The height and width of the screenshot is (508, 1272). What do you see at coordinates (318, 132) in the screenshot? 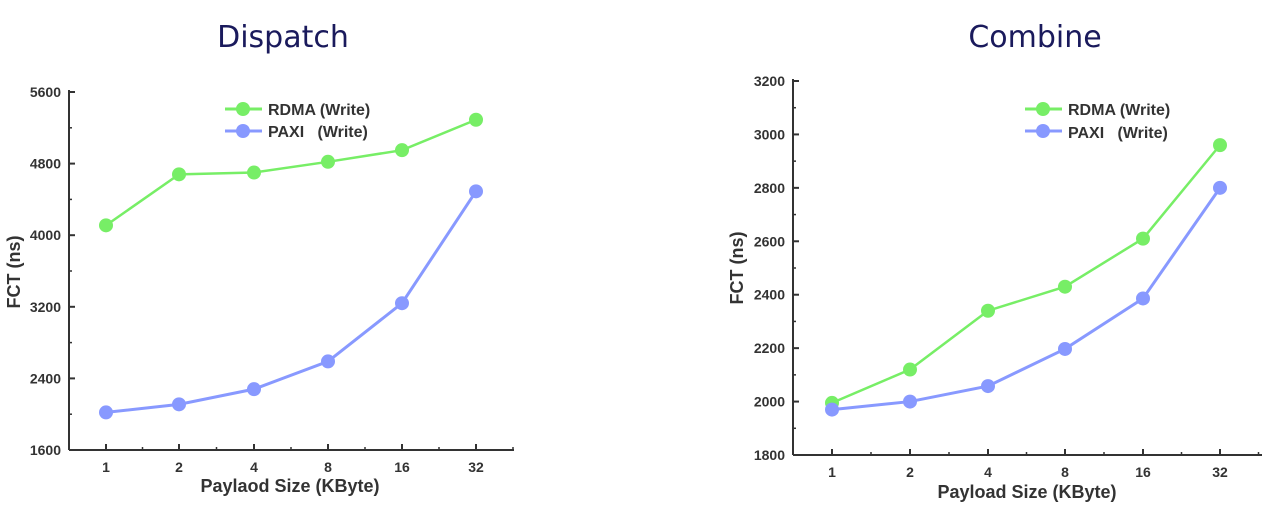
I see `legend-label-paxi-dispatch: PAXI (Write)` at bounding box center [318, 132].